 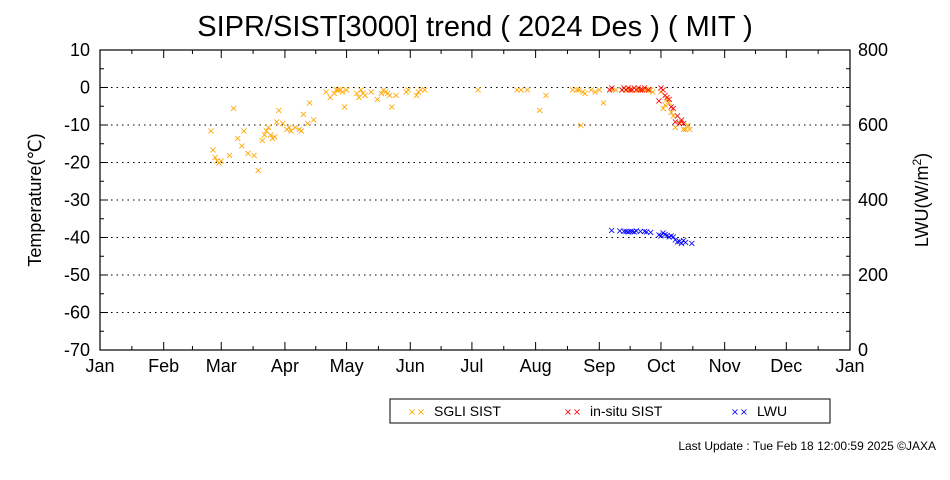 I want to click on y-left-tick-label: -10, so click(x=77, y=125).